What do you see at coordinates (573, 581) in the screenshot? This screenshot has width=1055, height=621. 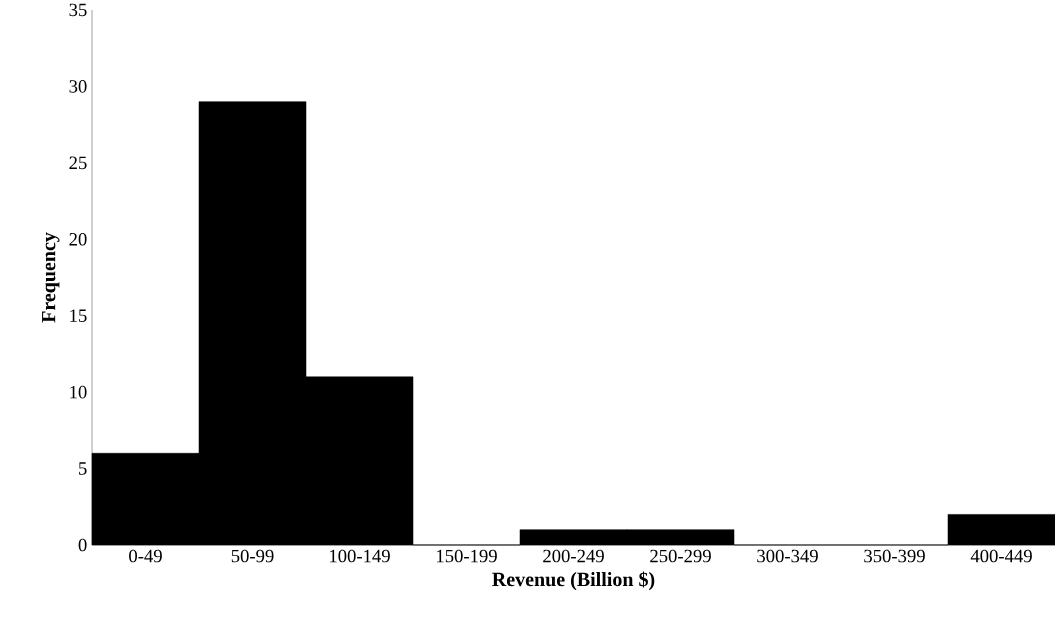 I see `x-axis-title: Revenue (Billion $)` at bounding box center [573, 581].